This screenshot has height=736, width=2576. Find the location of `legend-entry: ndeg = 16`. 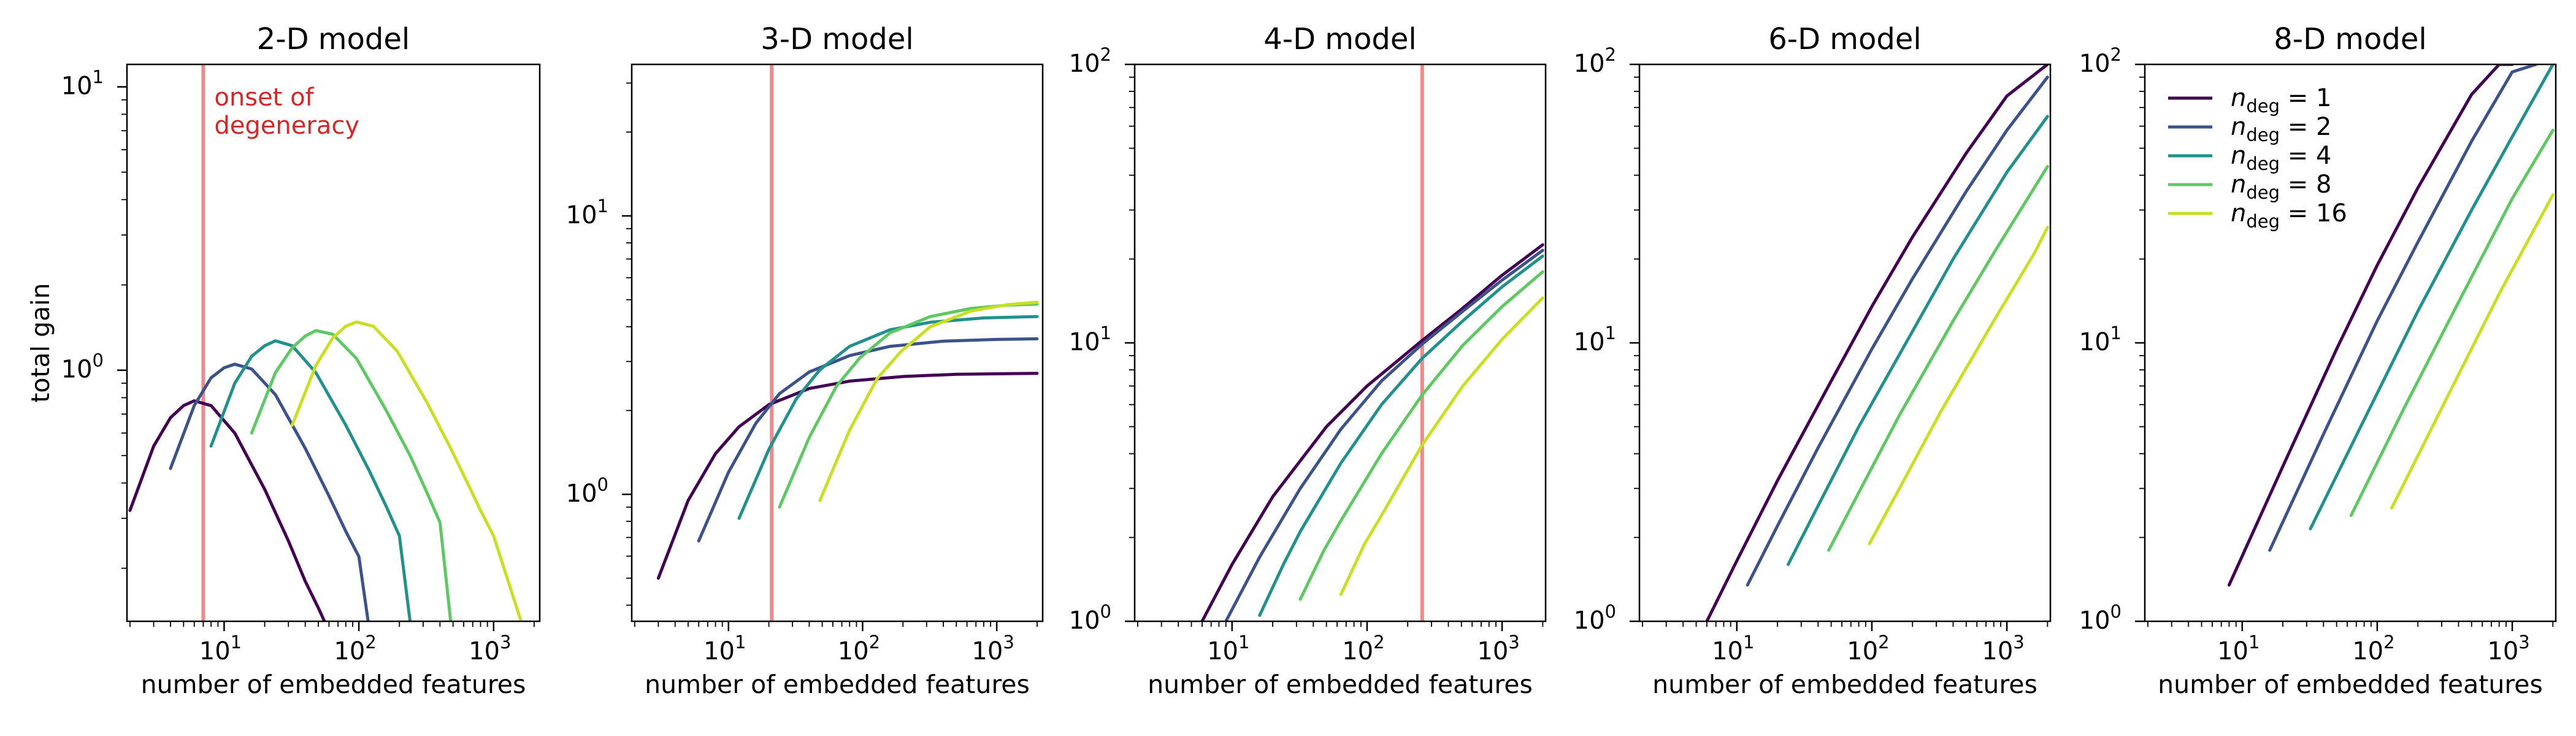

legend-entry: ndeg = 16 is located at coordinates (2289, 215).